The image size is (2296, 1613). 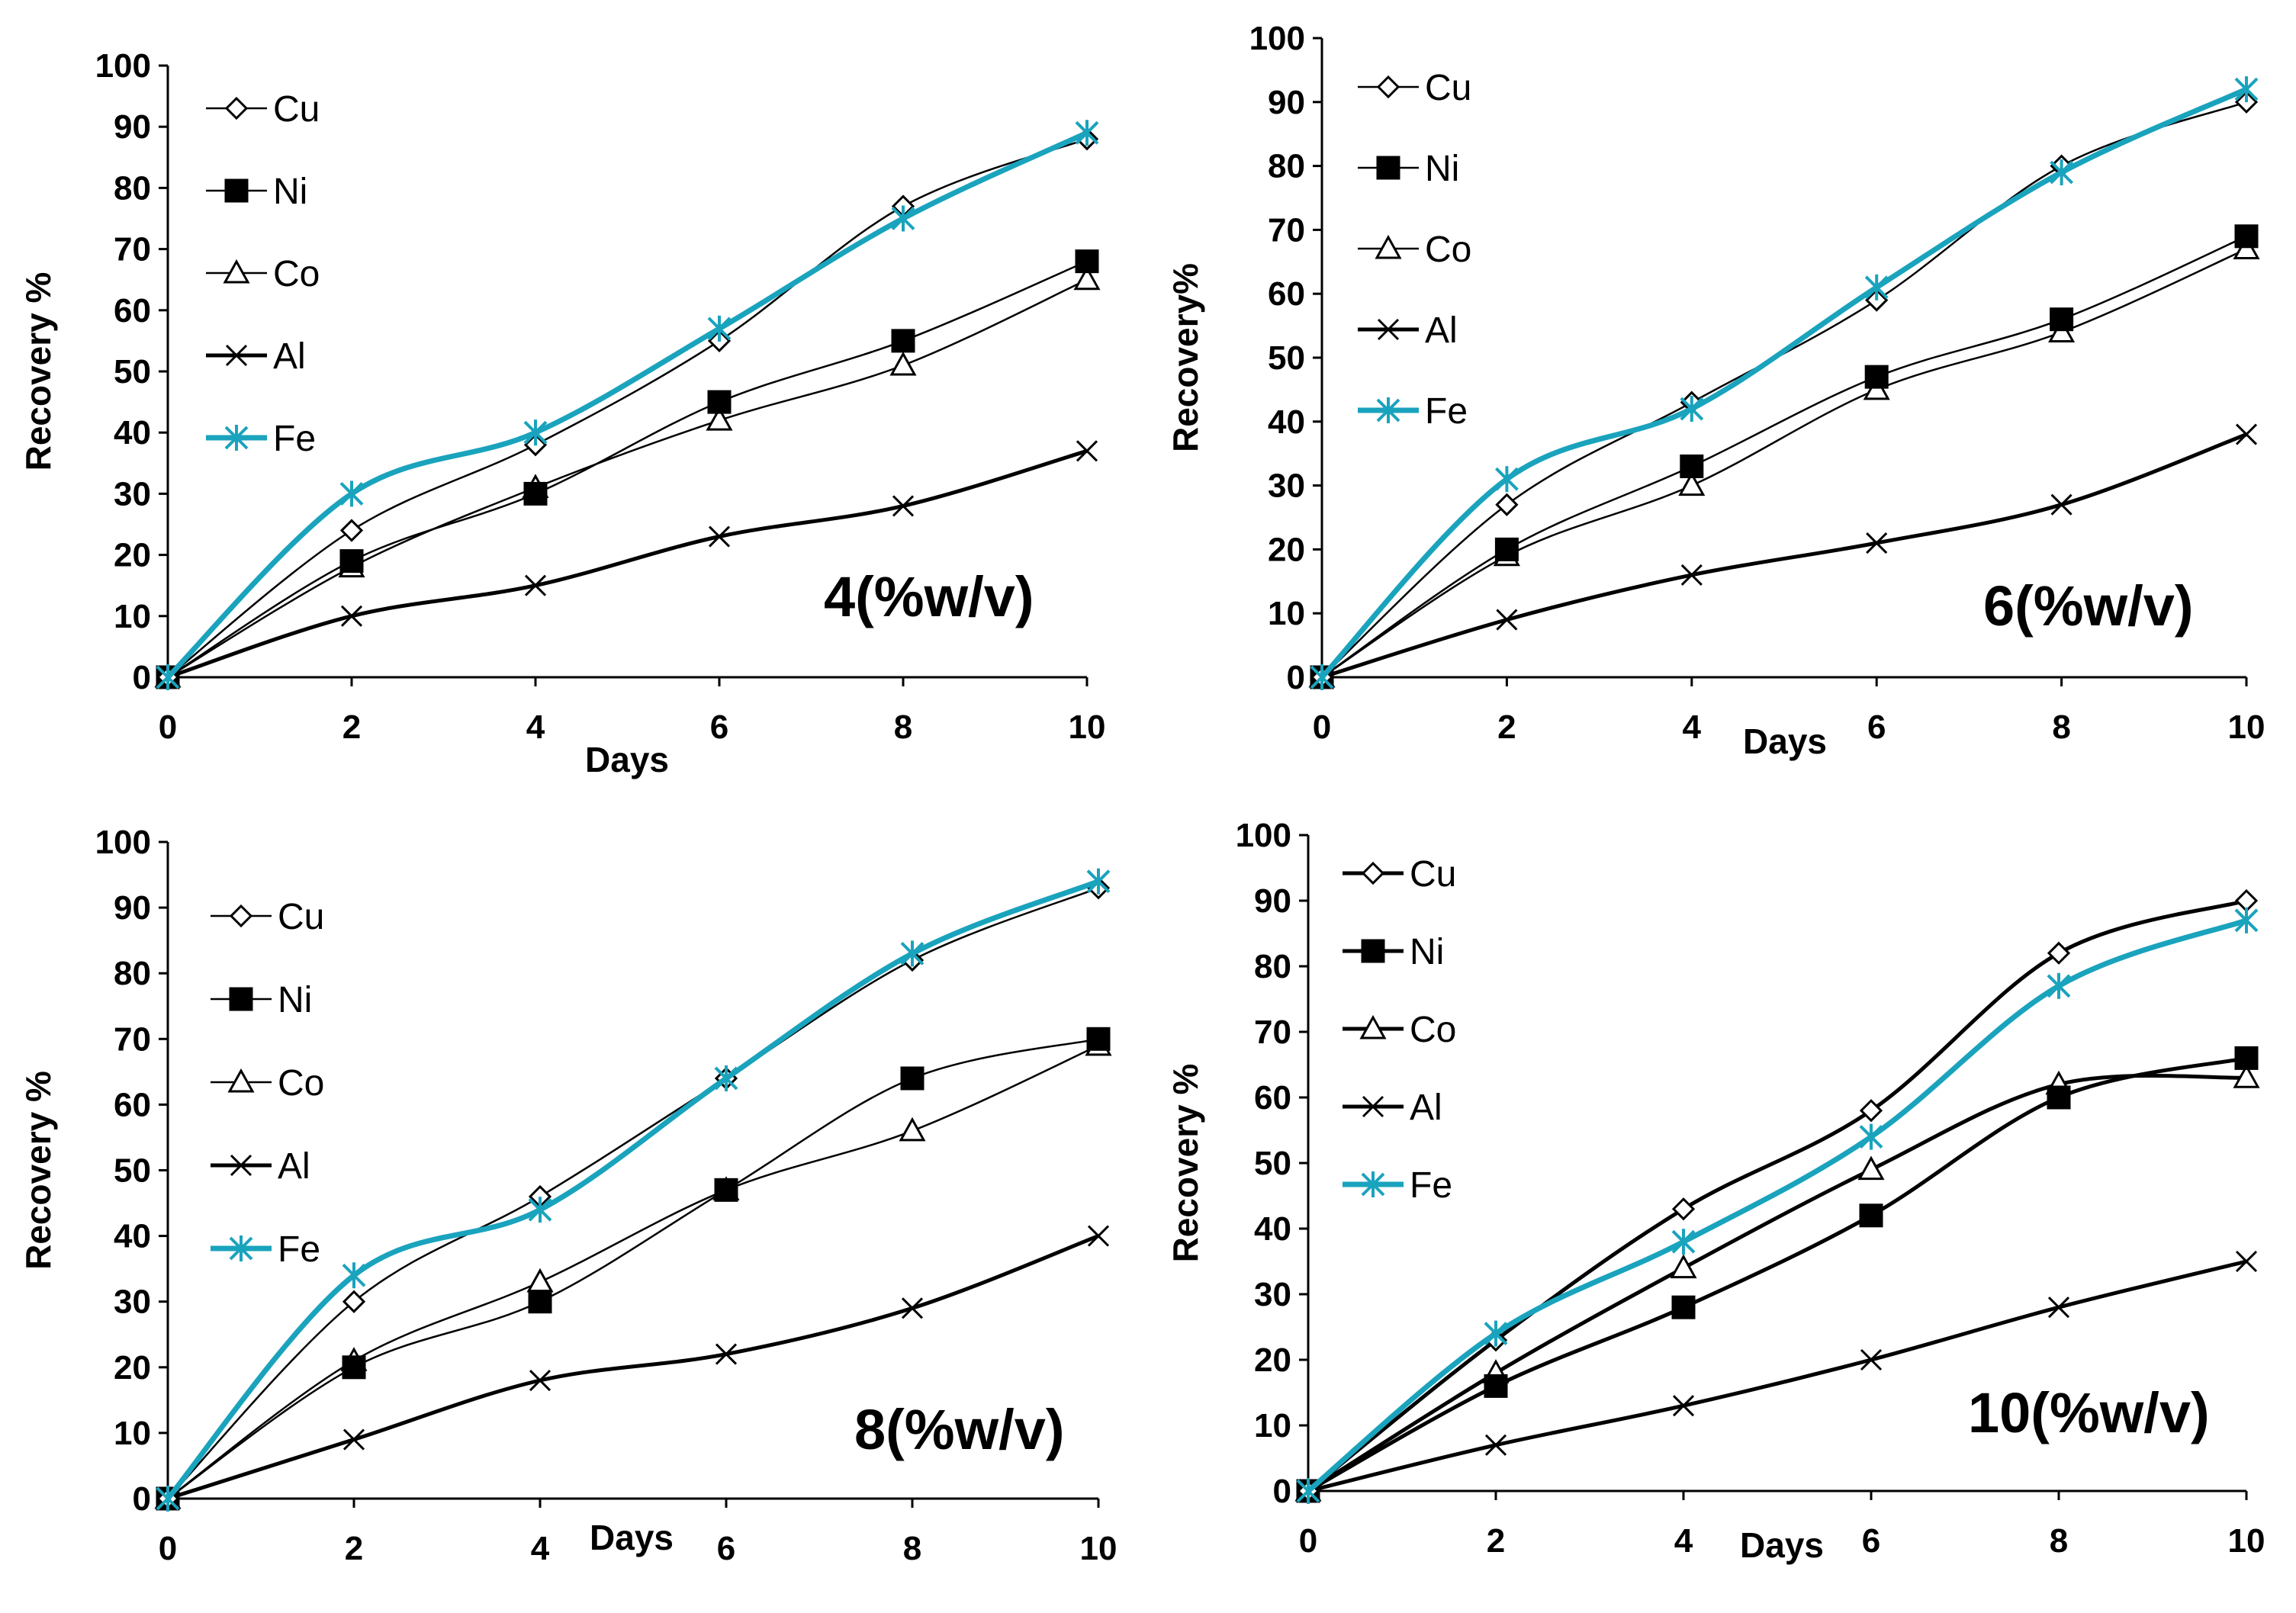 What do you see at coordinates (1098, 1548) in the screenshot?
I see `x-tick-label: 10` at bounding box center [1098, 1548].